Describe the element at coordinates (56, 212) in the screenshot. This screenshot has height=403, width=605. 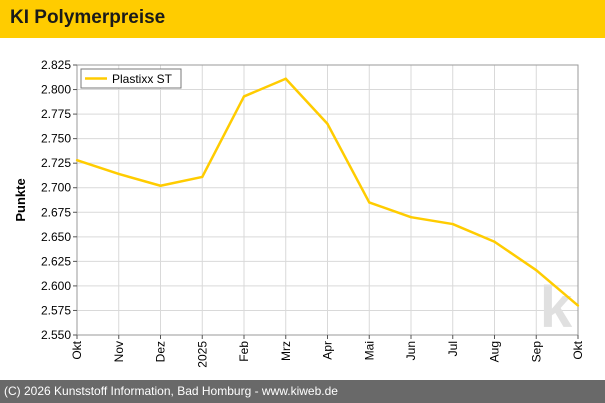
I see `y-tick-label: 2.675` at that location.